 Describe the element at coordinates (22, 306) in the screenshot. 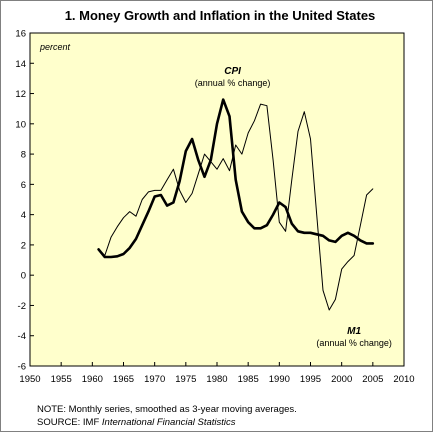

I see `y-tick-label: -2` at that location.